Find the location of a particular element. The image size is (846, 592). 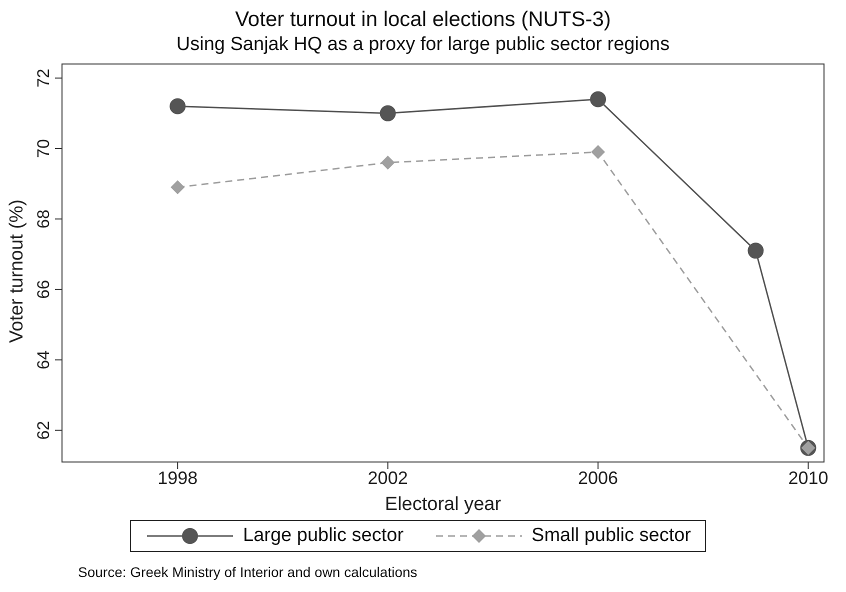

y-axis-title: Voter turnout (%) is located at coordinates (17, 271).